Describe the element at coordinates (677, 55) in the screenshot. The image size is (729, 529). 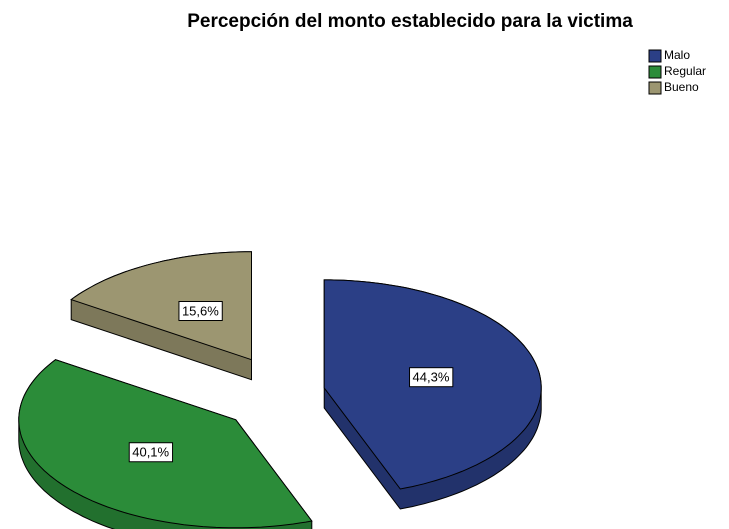
I see `legend-label: Malo` at that location.